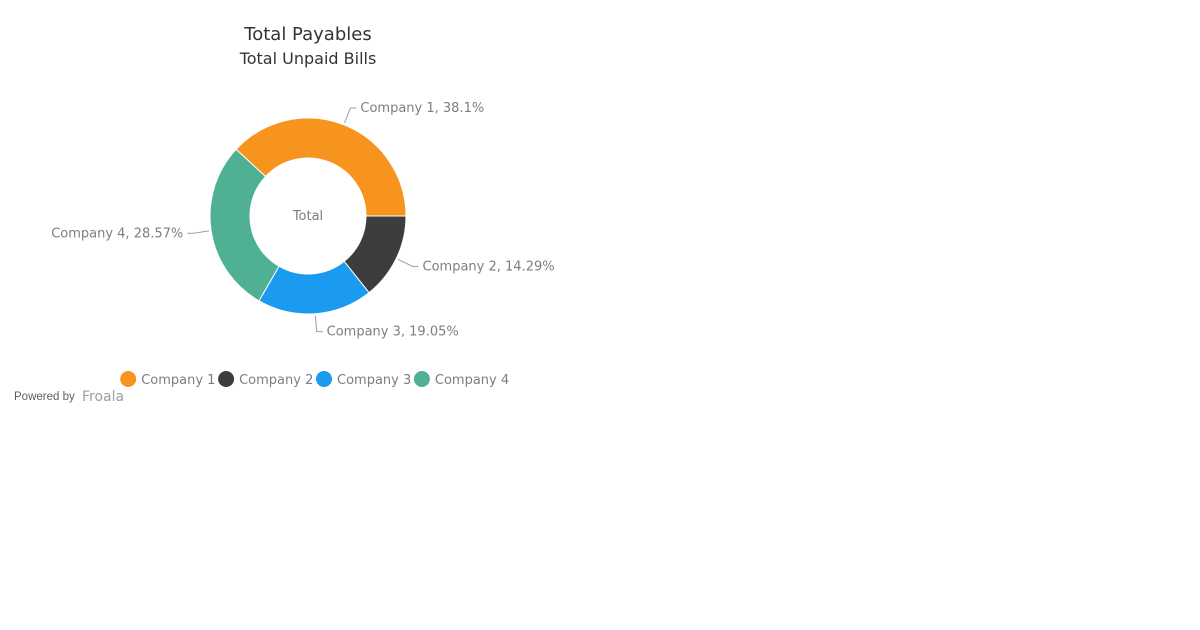 The width and height of the screenshot is (1200, 630). Describe the element at coordinates (103, 397) in the screenshot. I see `froala-logo: Froala` at that location.